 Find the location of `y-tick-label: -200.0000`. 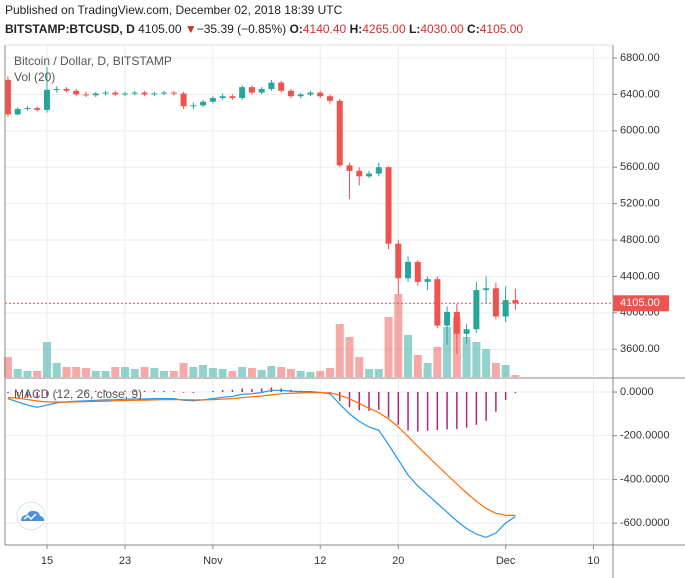

y-tick-label: -200.0000 is located at coordinates (645, 436).